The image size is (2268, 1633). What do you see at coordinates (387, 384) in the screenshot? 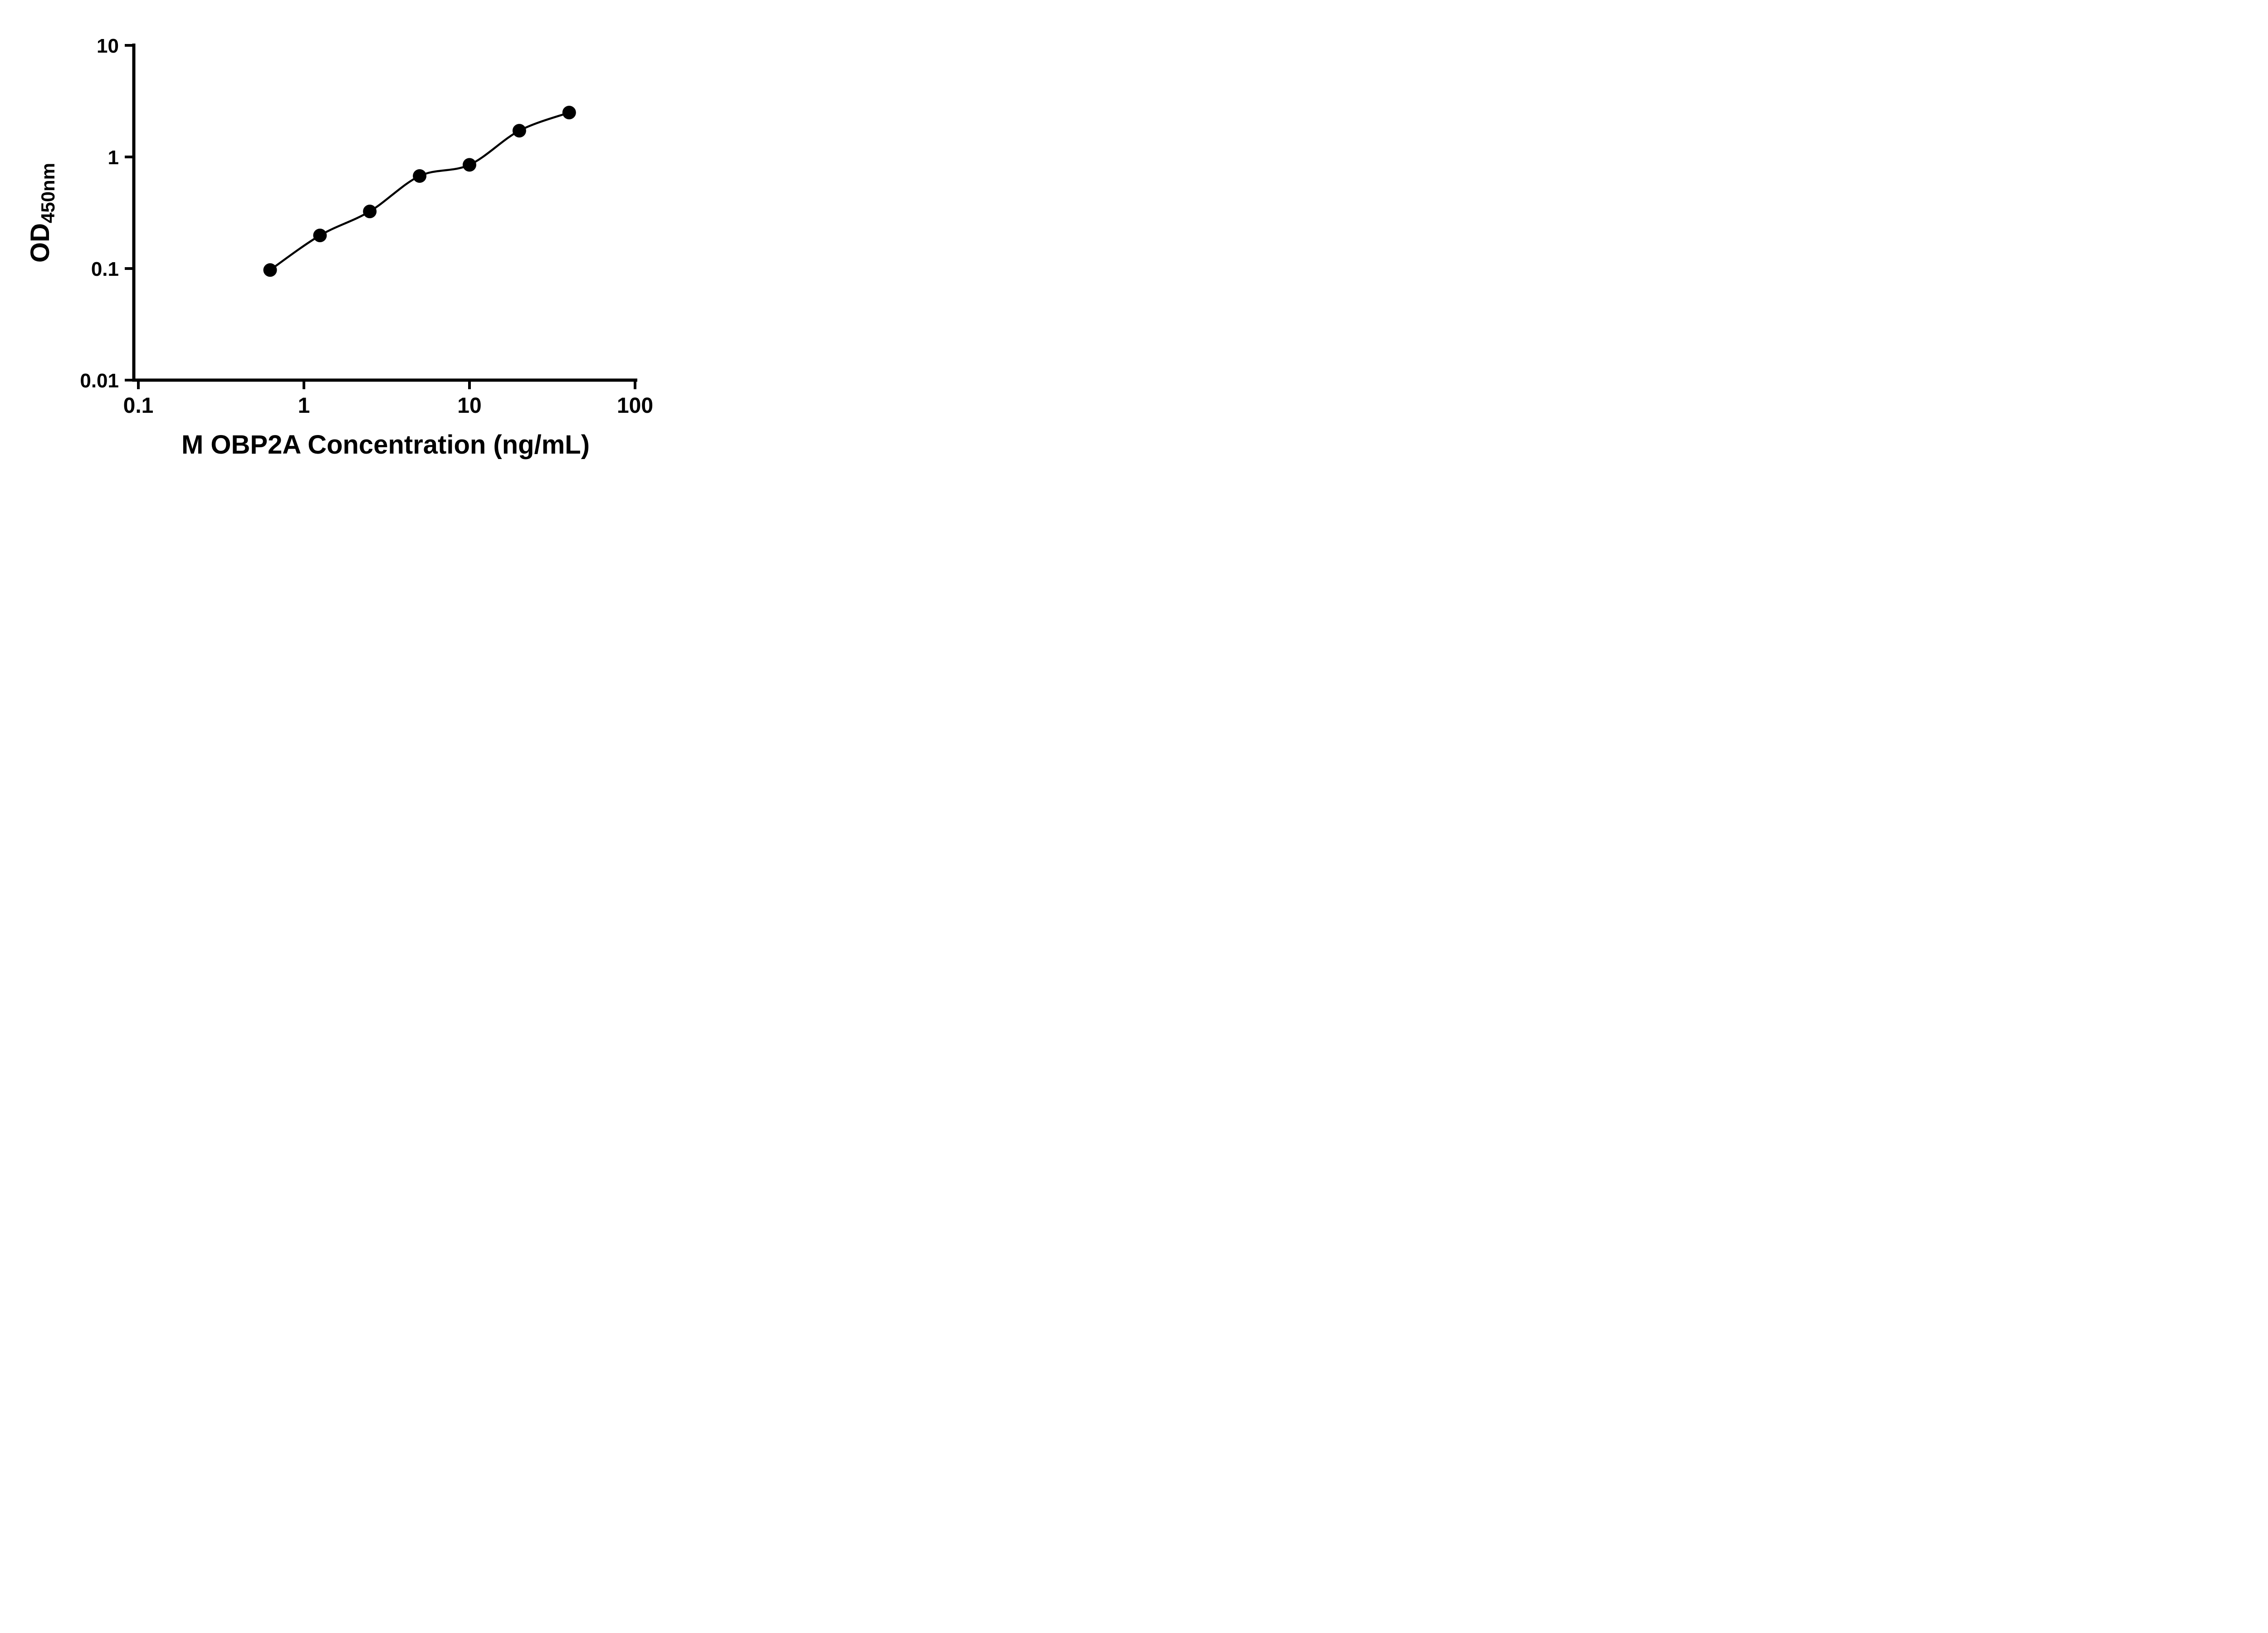
I see `x-axis-ticks` at bounding box center [387, 384].